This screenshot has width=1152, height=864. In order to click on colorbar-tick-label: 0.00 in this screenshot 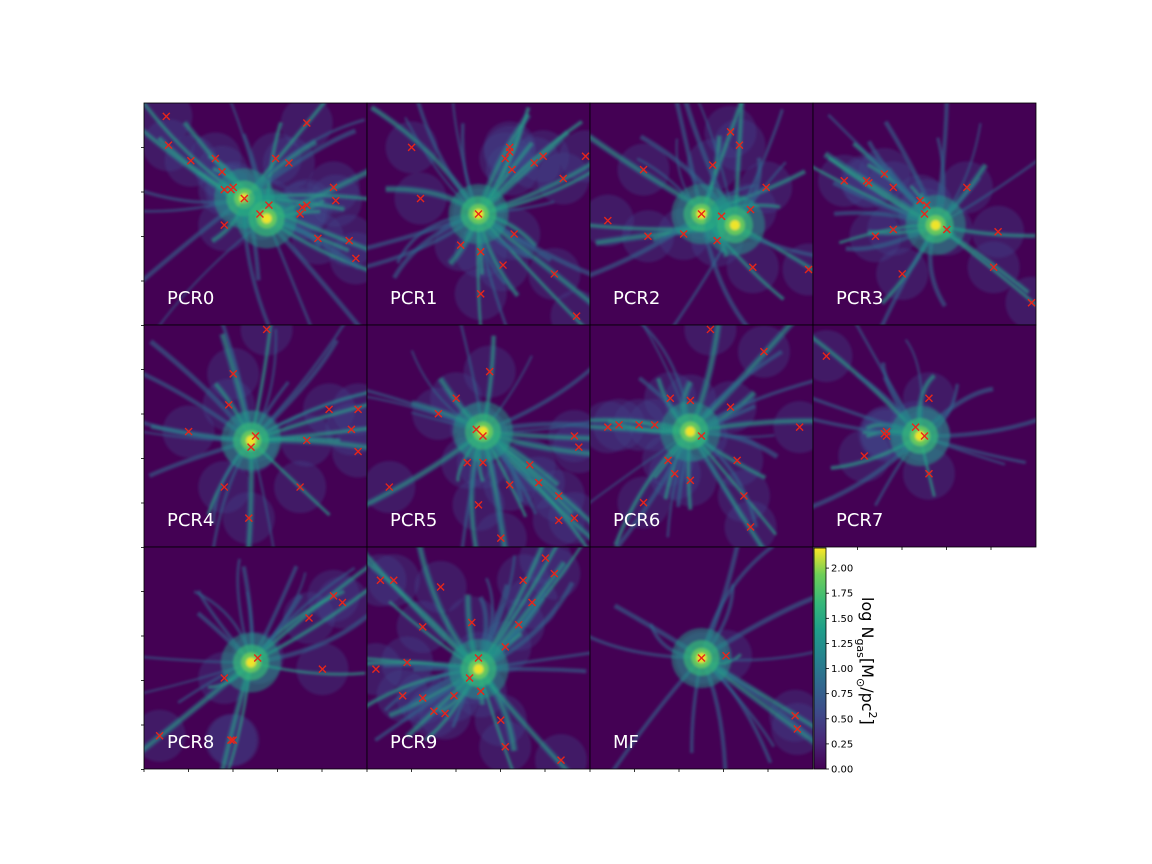, I will do `click(842, 770)`.